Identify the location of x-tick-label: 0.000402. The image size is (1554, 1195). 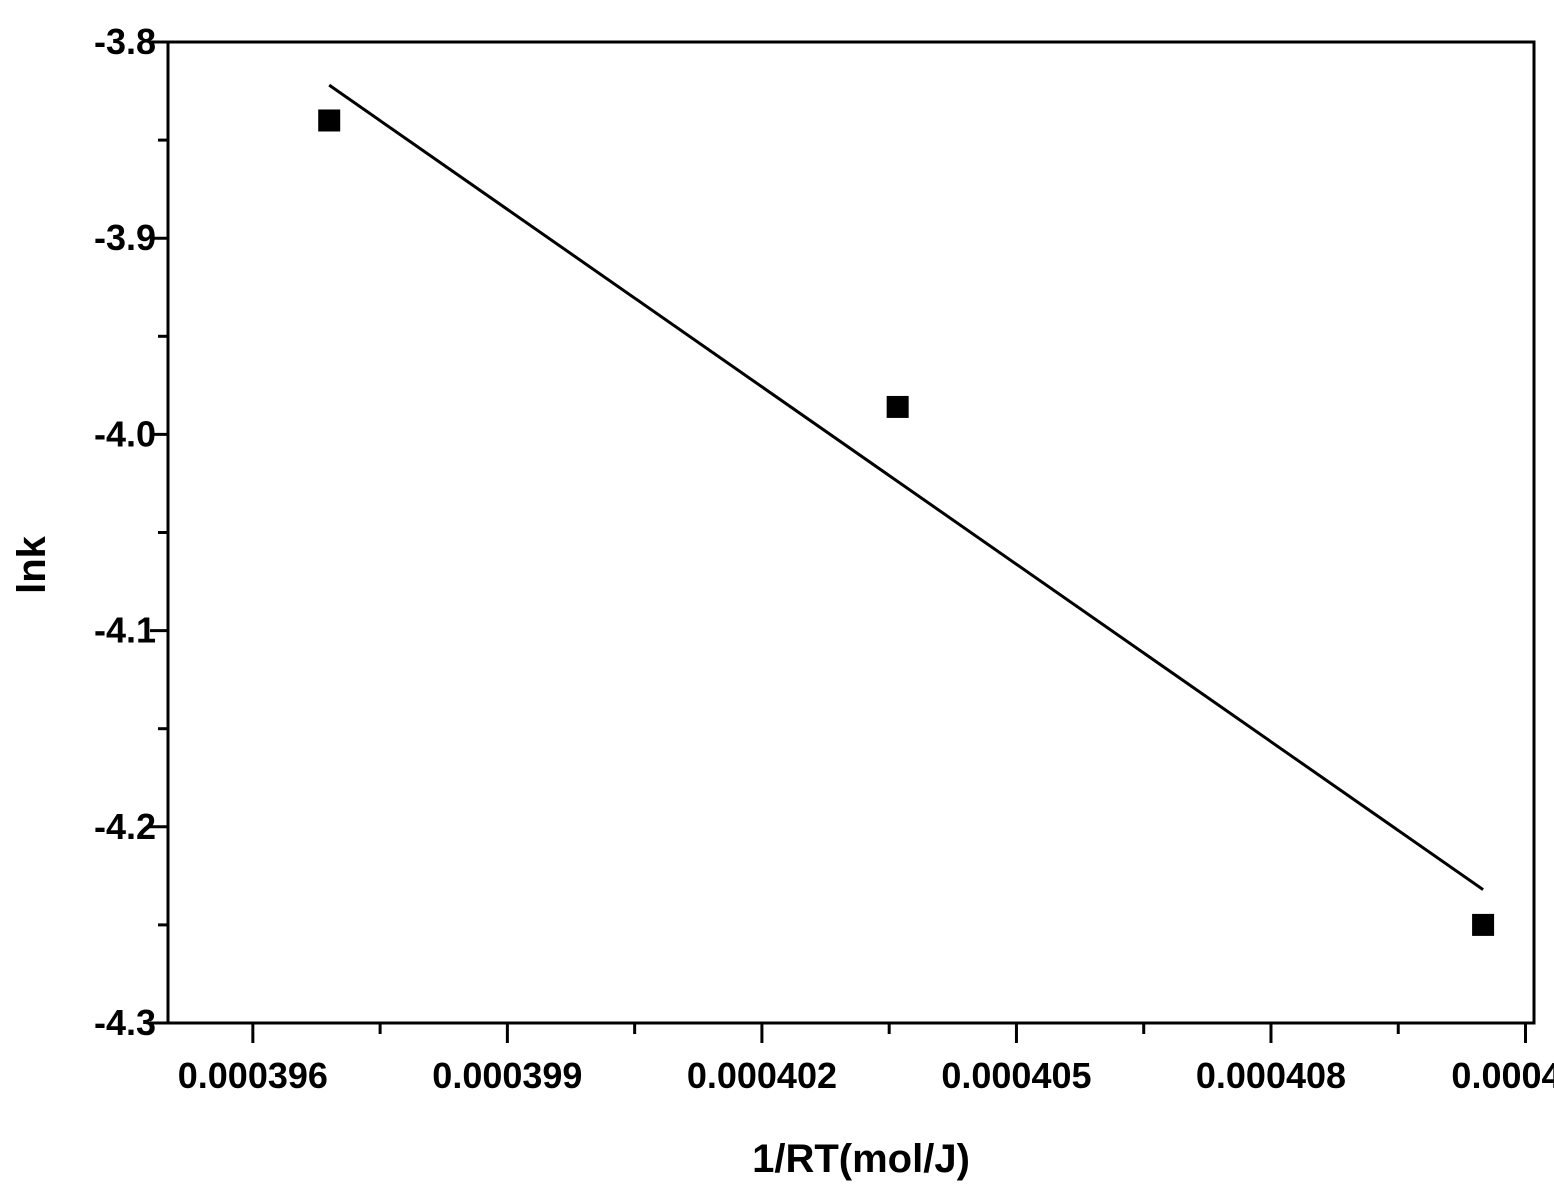
(762, 1075).